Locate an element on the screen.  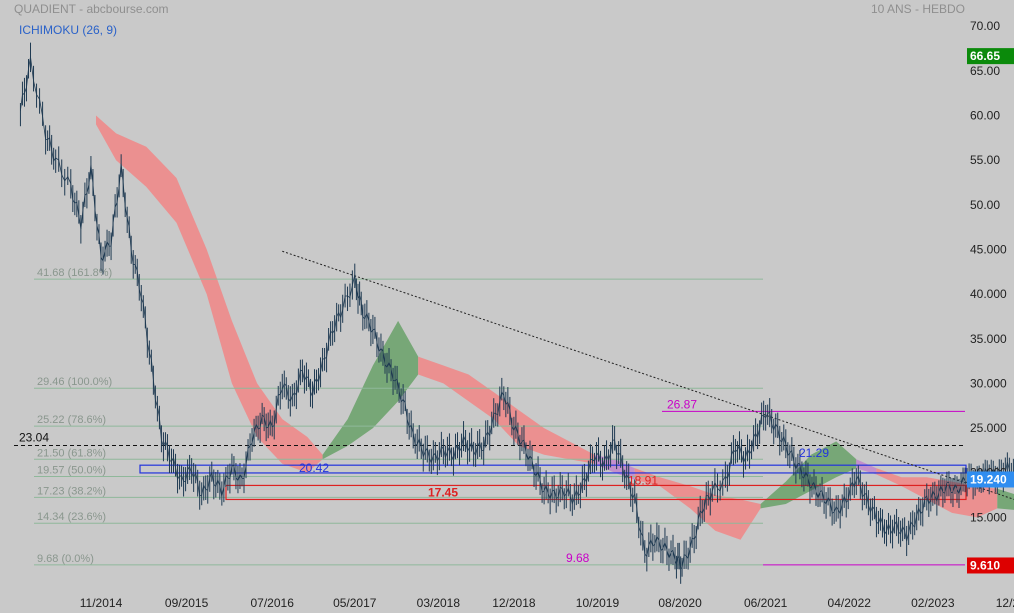
red-band-label: 18.91 is located at coordinates (643, 480).